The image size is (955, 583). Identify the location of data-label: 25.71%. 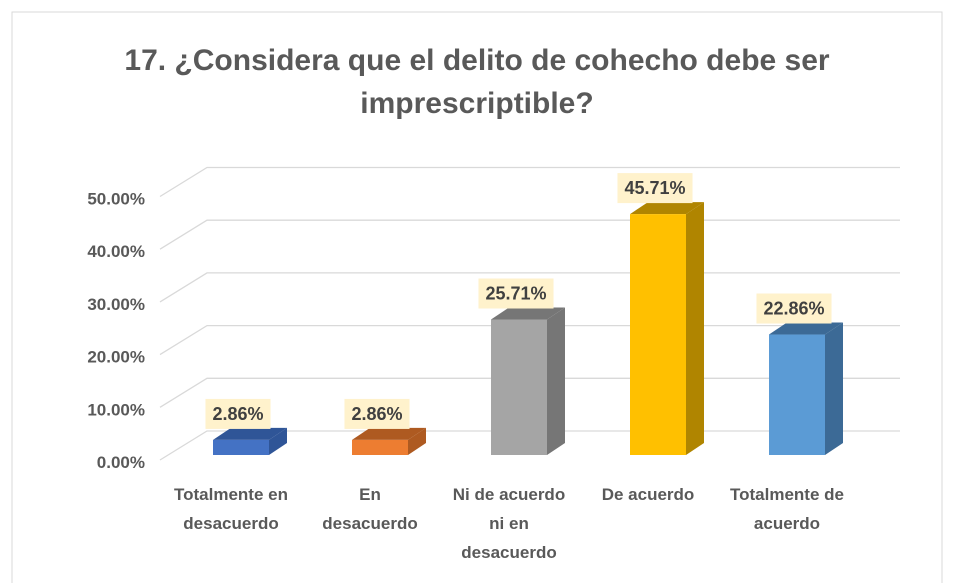
(515, 294).